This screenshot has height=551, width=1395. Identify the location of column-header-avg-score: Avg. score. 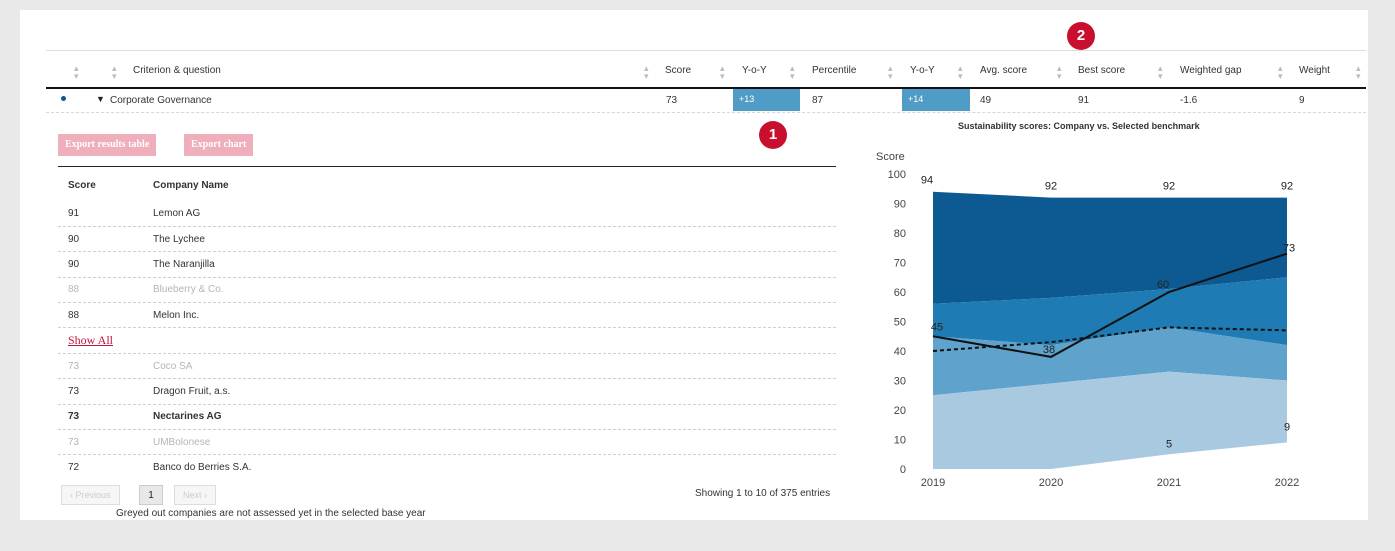
(1004, 70).